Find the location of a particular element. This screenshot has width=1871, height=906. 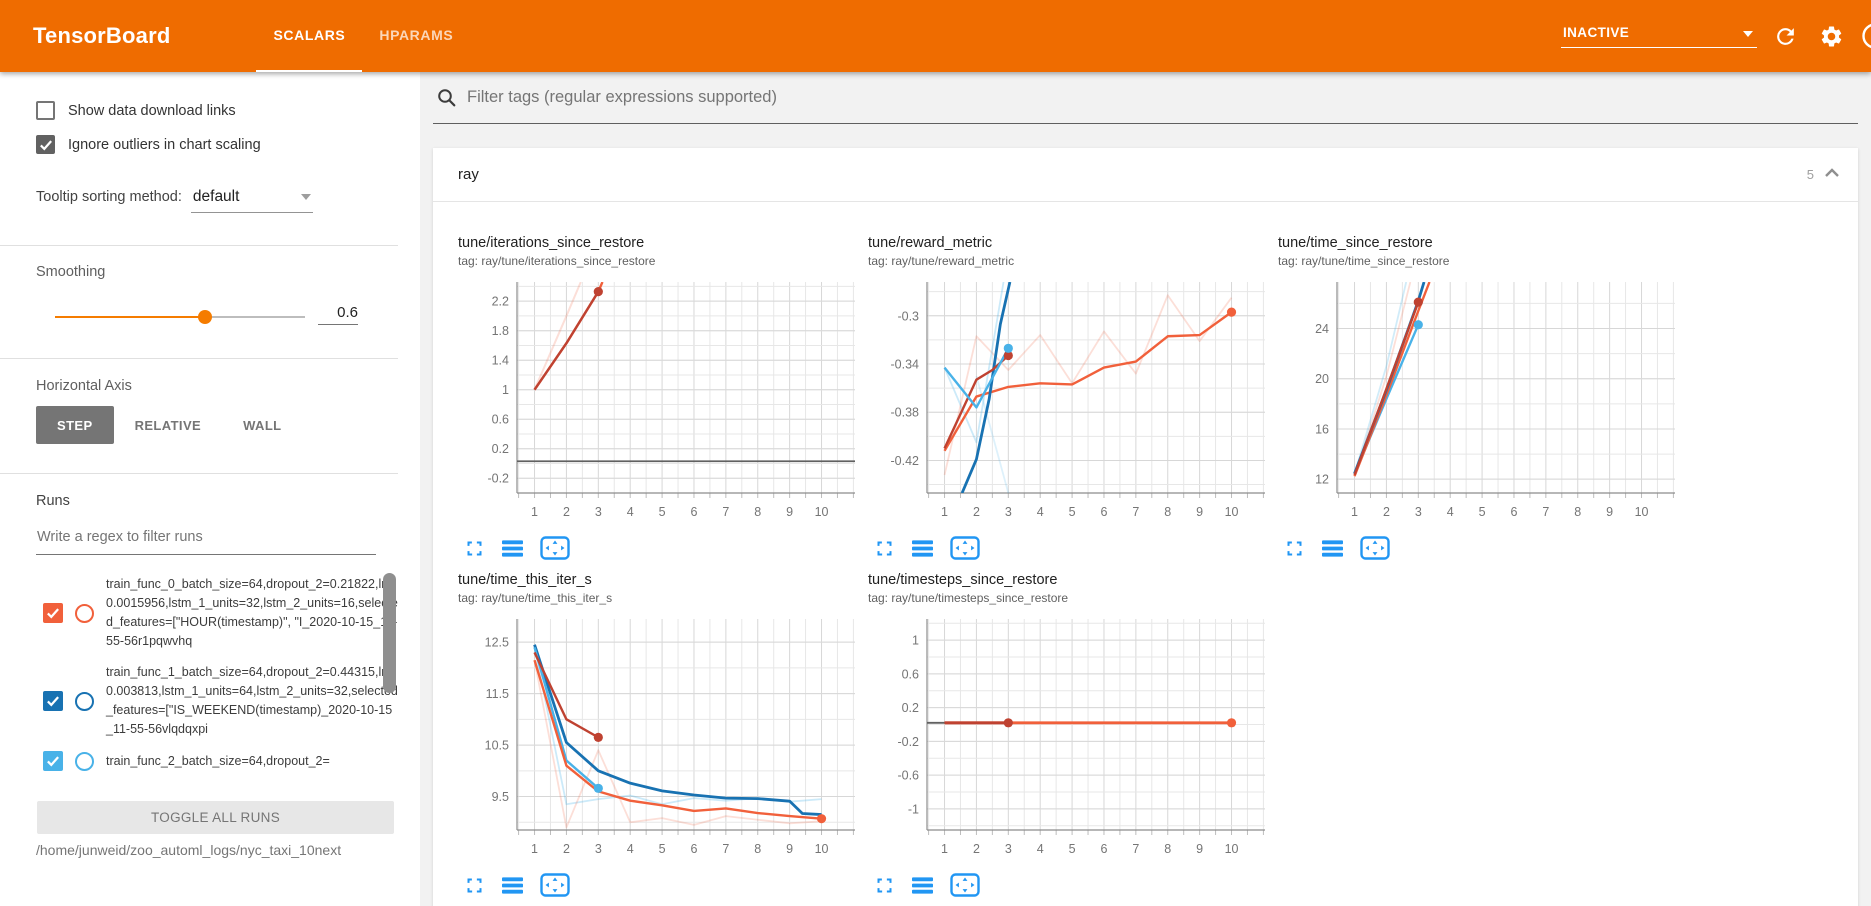

svg-text: -0.42 is located at coordinates (905, 461).